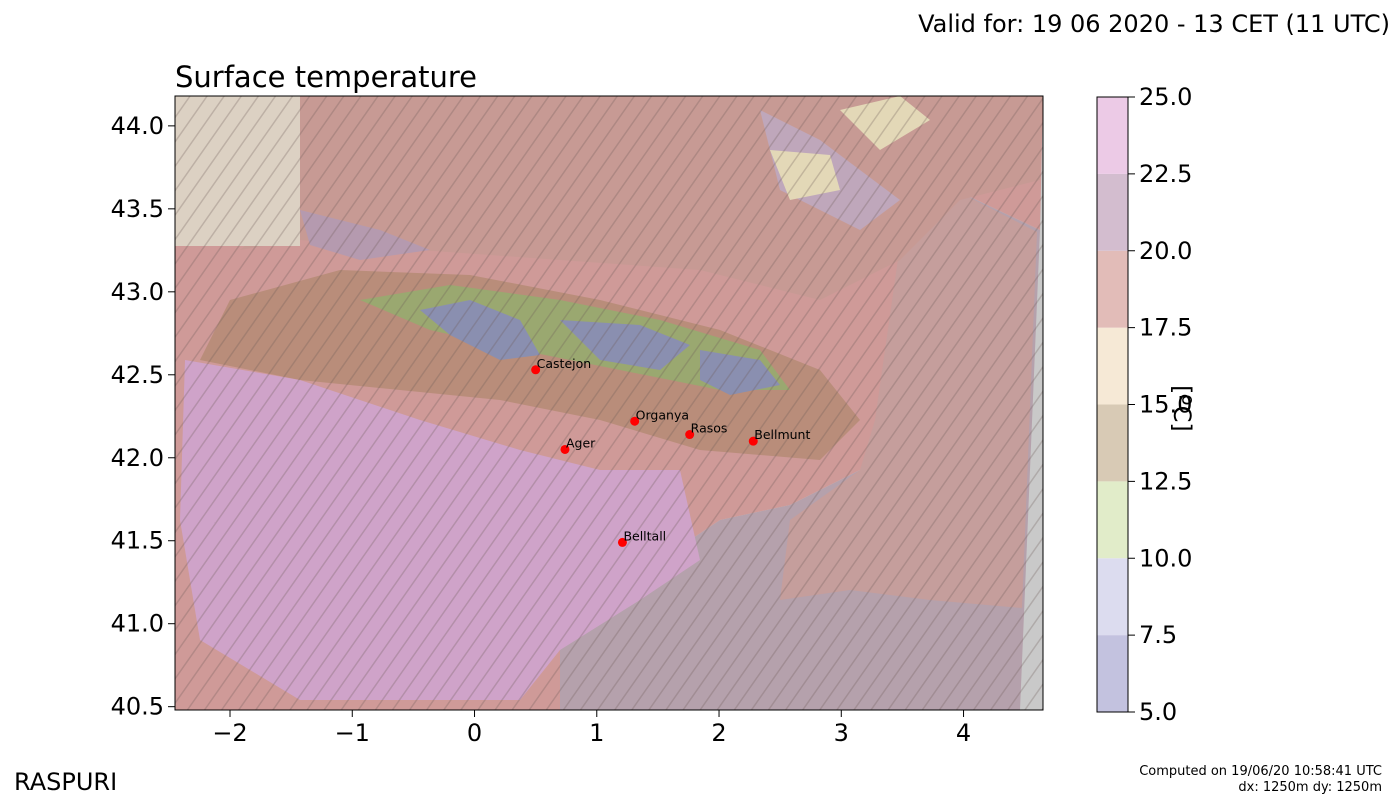 Image resolution: width=1400 pixels, height=800 pixels. What do you see at coordinates (662, 414) in the screenshot?
I see `station-label: Organya` at bounding box center [662, 414].